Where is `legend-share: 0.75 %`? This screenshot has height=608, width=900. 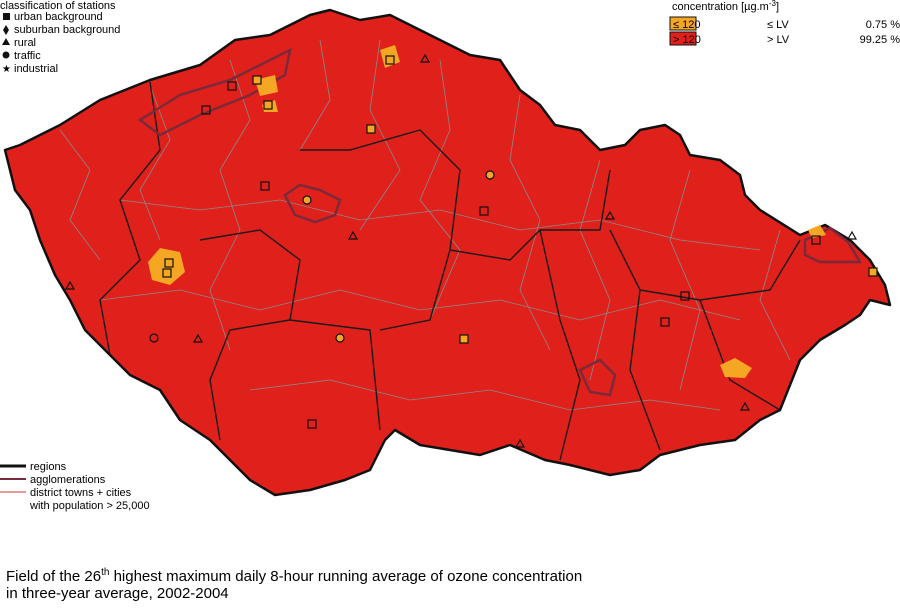
legend-share: 0.75 % is located at coordinates (883, 25).